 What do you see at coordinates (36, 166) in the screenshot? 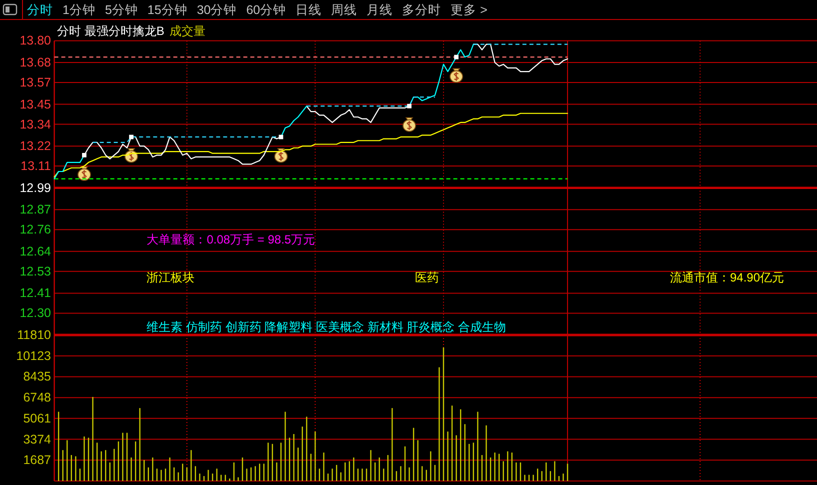
I see `y-tick-label: 13.11` at bounding box center [36, 166].